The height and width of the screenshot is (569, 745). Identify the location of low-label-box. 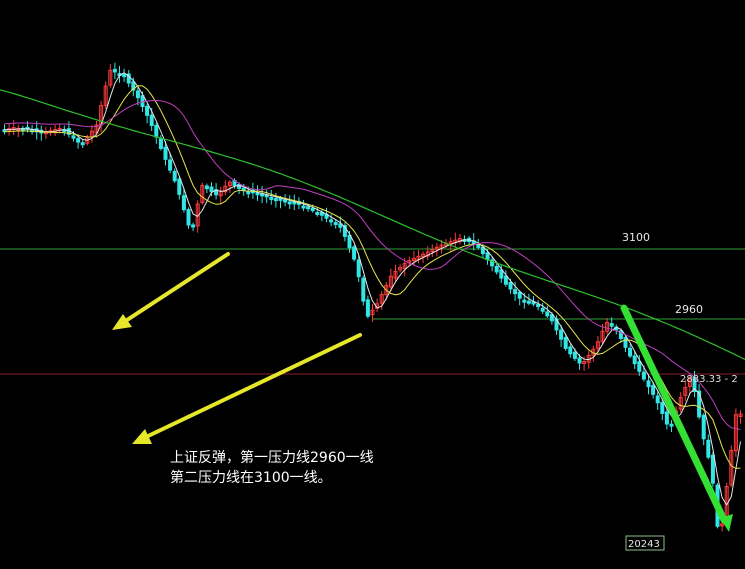
(645, 543).